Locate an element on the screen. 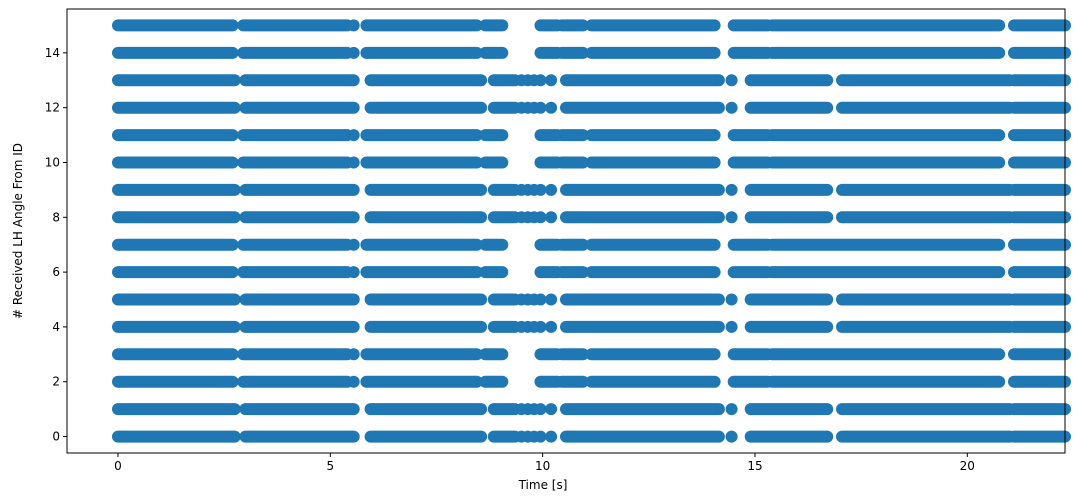 Image resolution: width=1079 pixels, height=499 pixels. x-tick-label: 0 is located at coordinates (118, 466).